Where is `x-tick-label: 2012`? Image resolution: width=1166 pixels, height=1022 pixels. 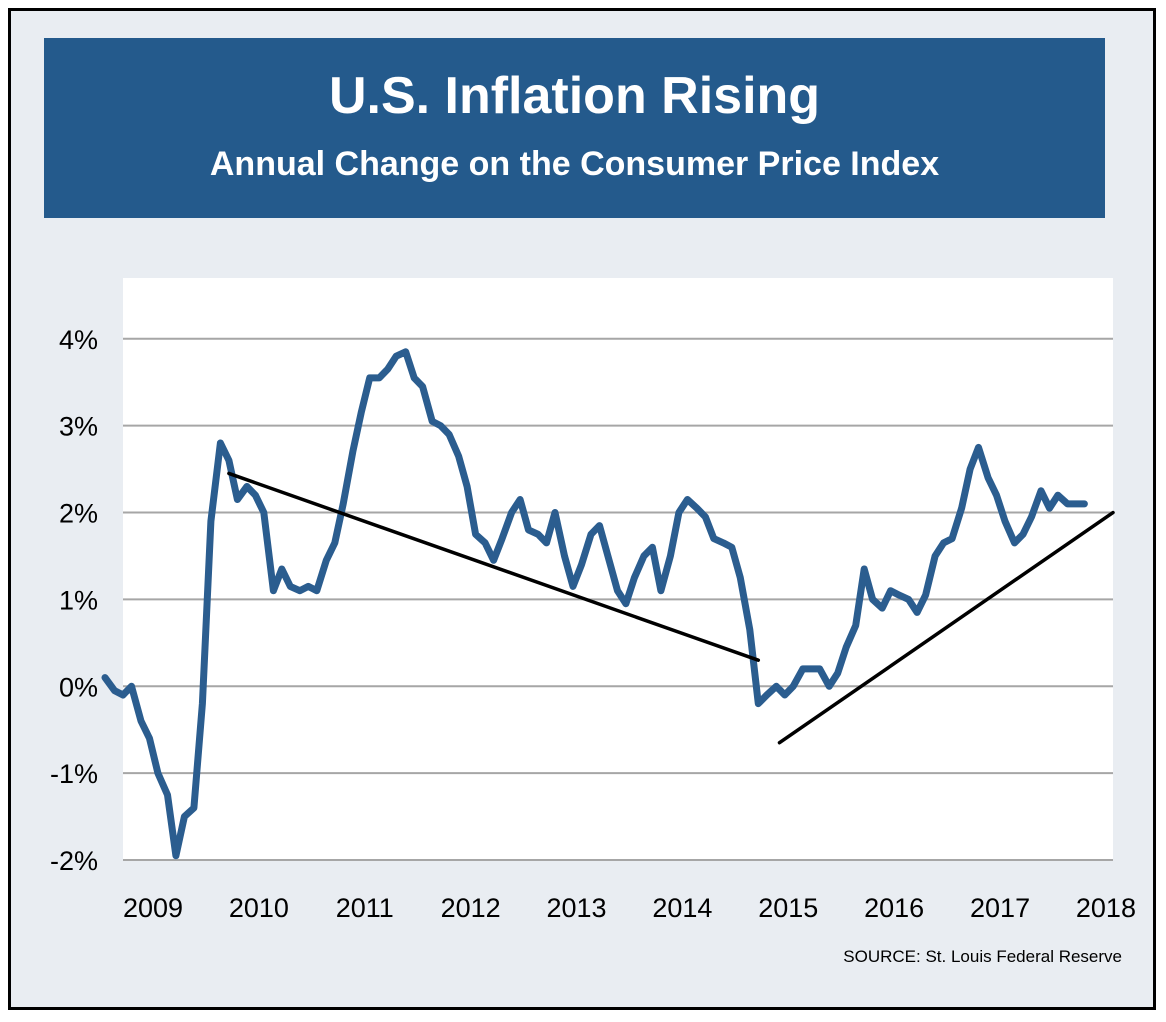 x-tick-label: 2012 is located at coordinates (471, 908).